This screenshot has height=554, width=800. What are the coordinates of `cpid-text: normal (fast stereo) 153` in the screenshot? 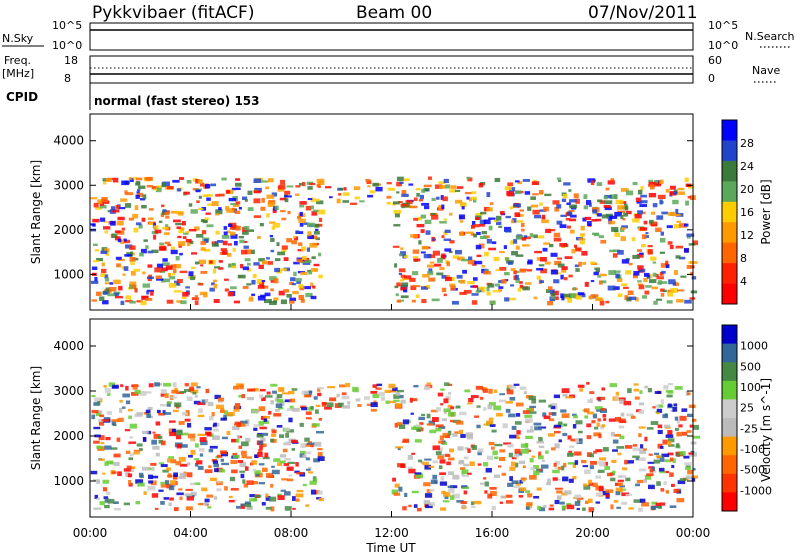 It's located at (177, 101).